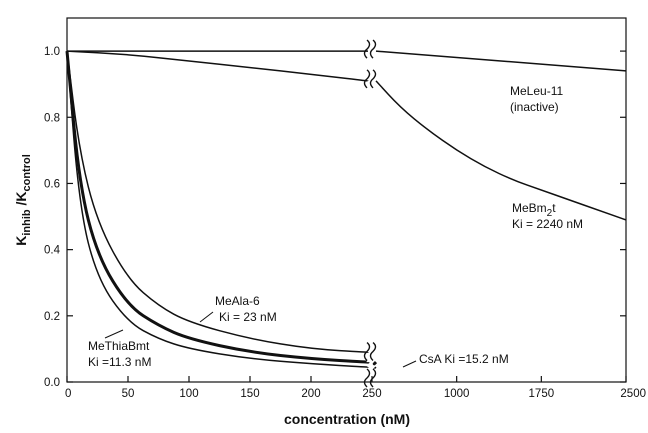 The height and width of the screenshot is (433, 648). Describe the element at coordinates (529, 208) in the screenshot. I see `label-mebm2t-main: MeBm` at that location.